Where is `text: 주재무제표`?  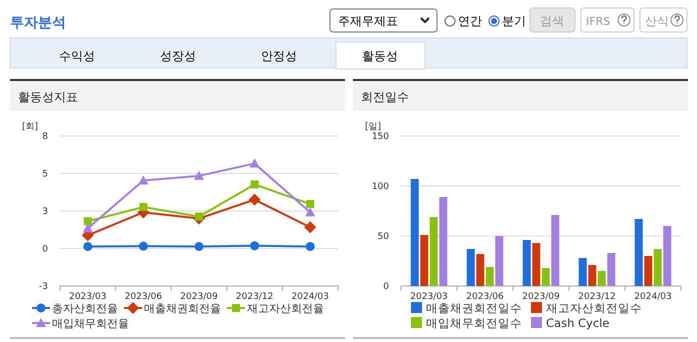 text: 주재무제표 is located at coordinates (368, 21).